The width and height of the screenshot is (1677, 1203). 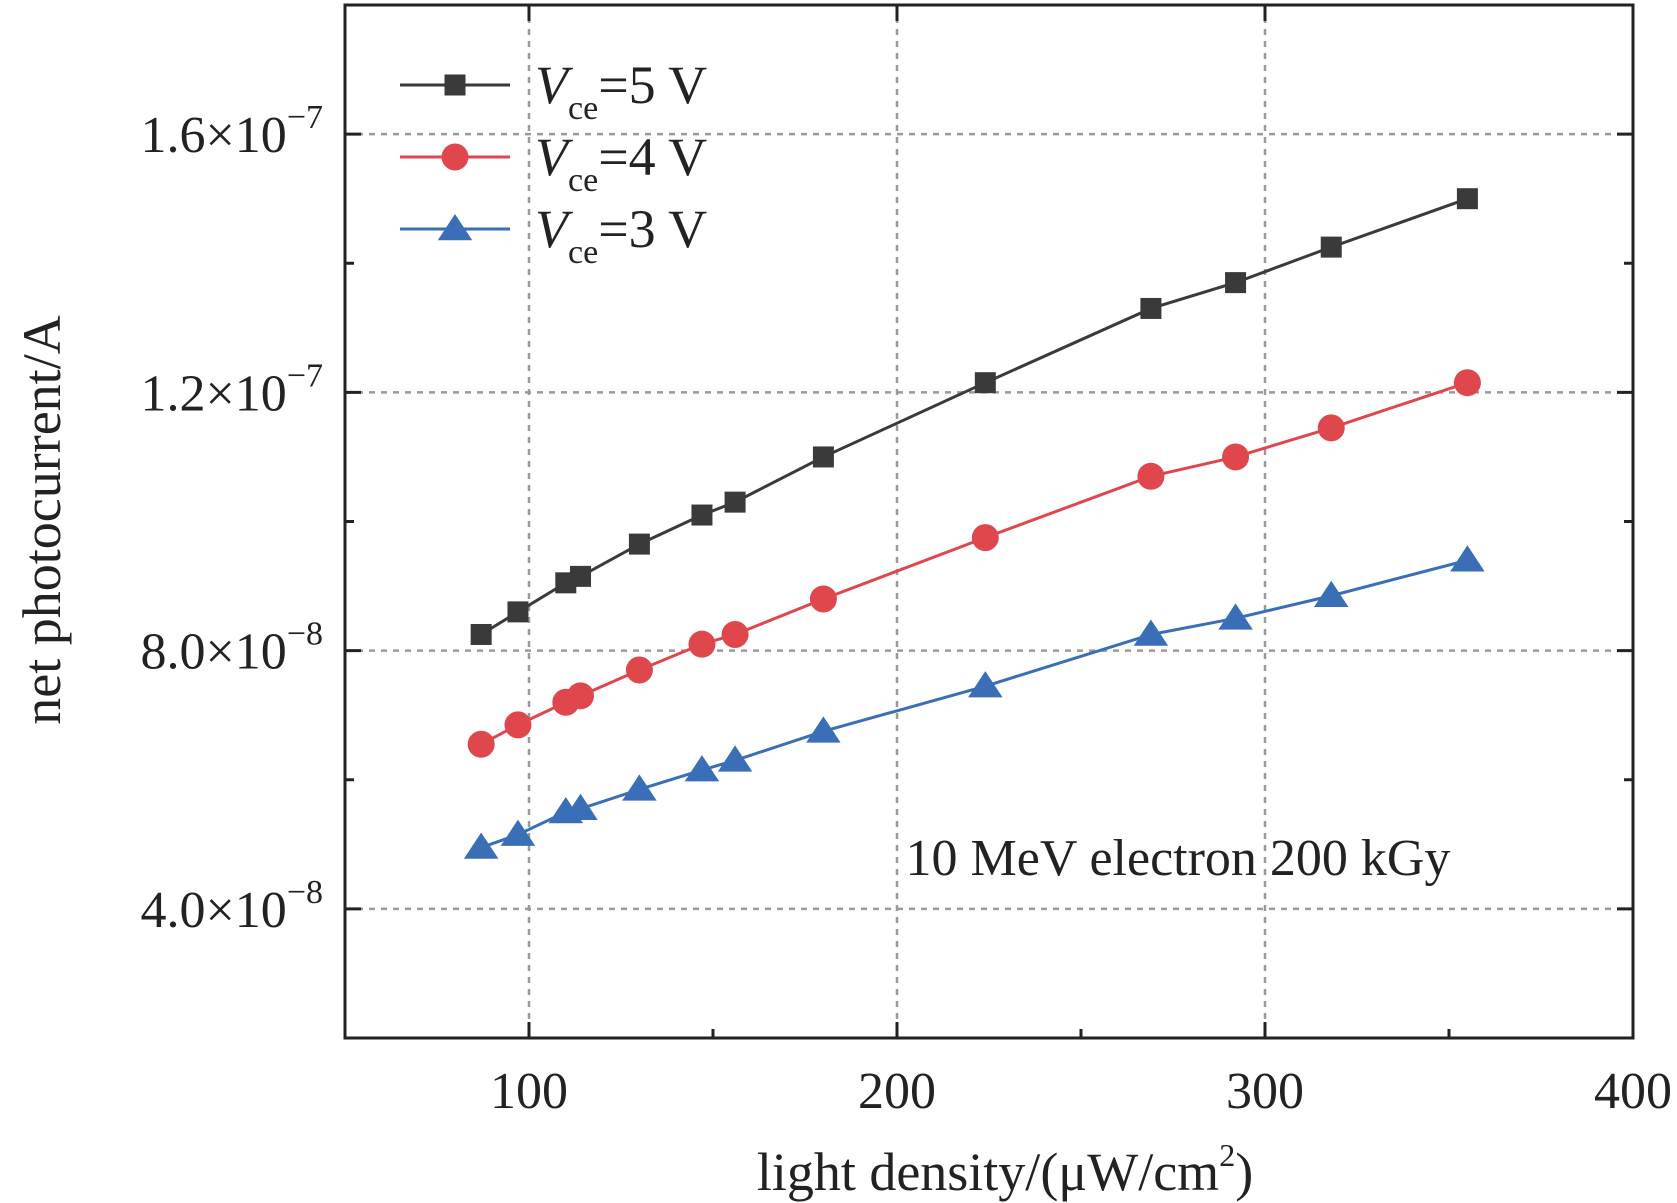 I want to click on legend-label: Vce=3 V, so click(x=621, y=235).